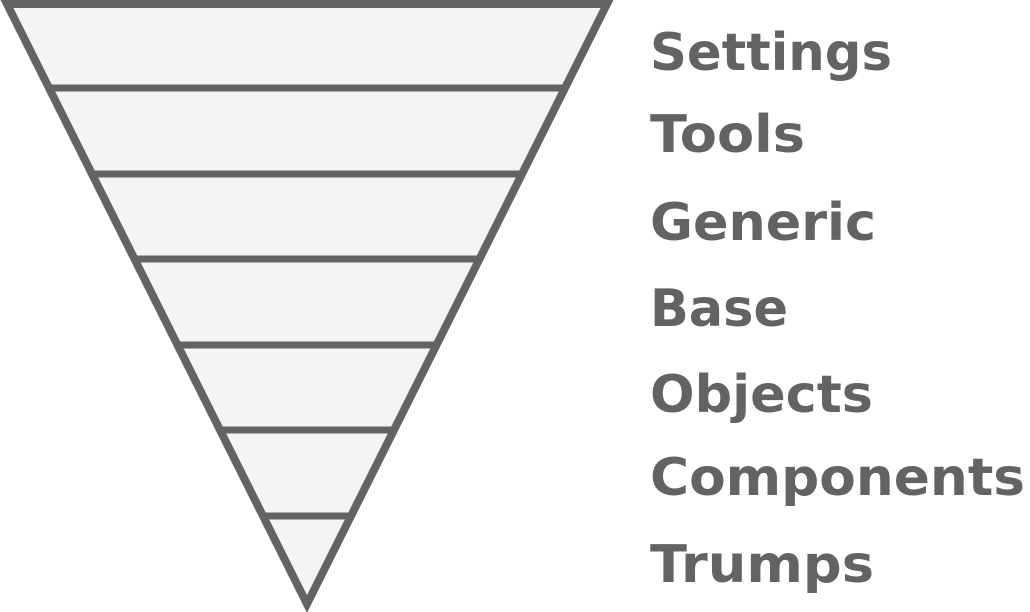  Describe the element at coordinates (771, 53) in the screenshot. I see `layer-label-settings: Settings` at that location.